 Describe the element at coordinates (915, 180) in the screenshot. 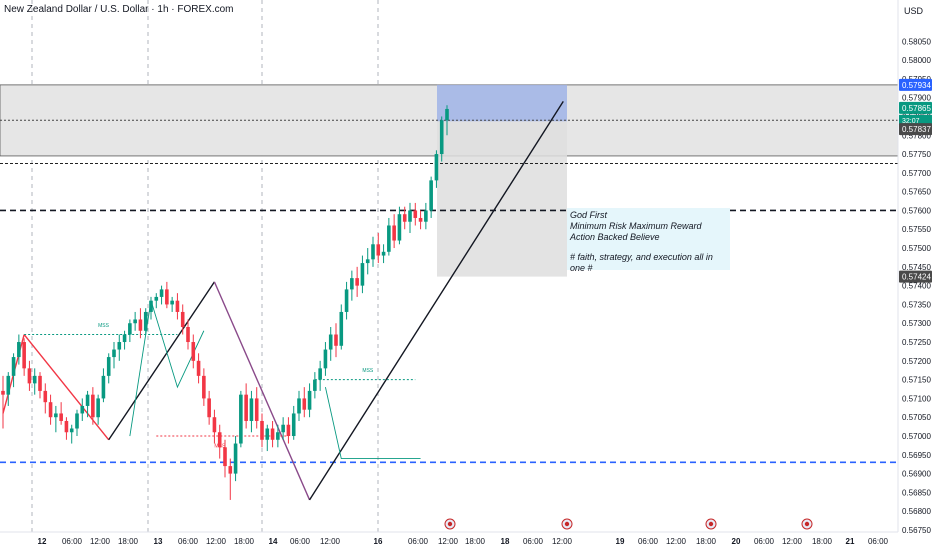

I see `price-badges-layer: 0.57934 0.57865 32:070.57837 0.57424` at that location.